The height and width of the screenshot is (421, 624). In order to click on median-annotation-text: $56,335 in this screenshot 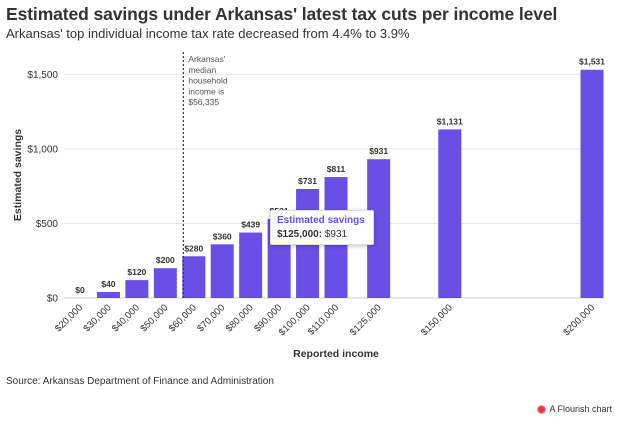, I will do `click(203, 102)`.